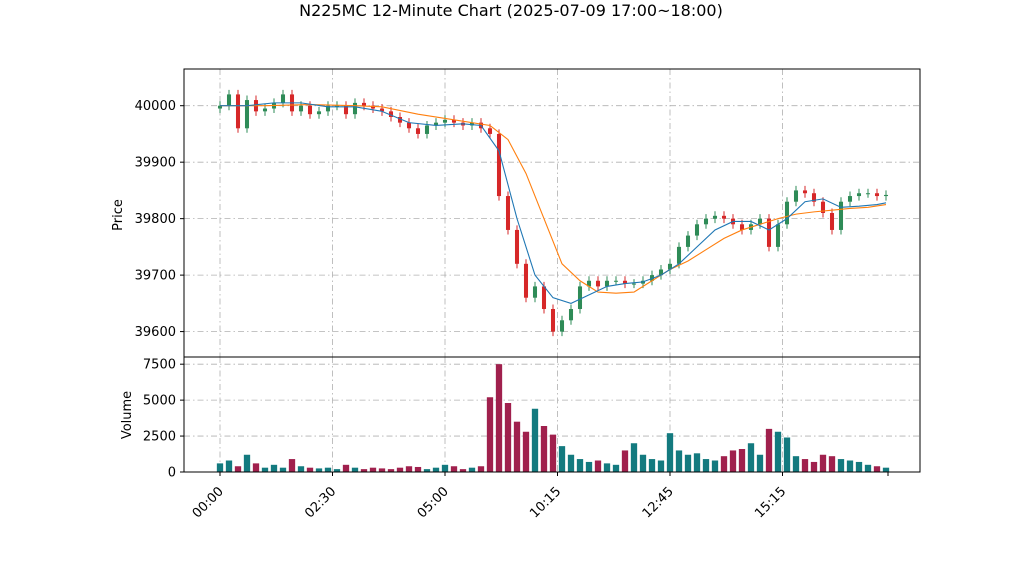 This screenshot has height=575, width=1022. I want to click on volume-tick-label: 7500, so click(159, 365).